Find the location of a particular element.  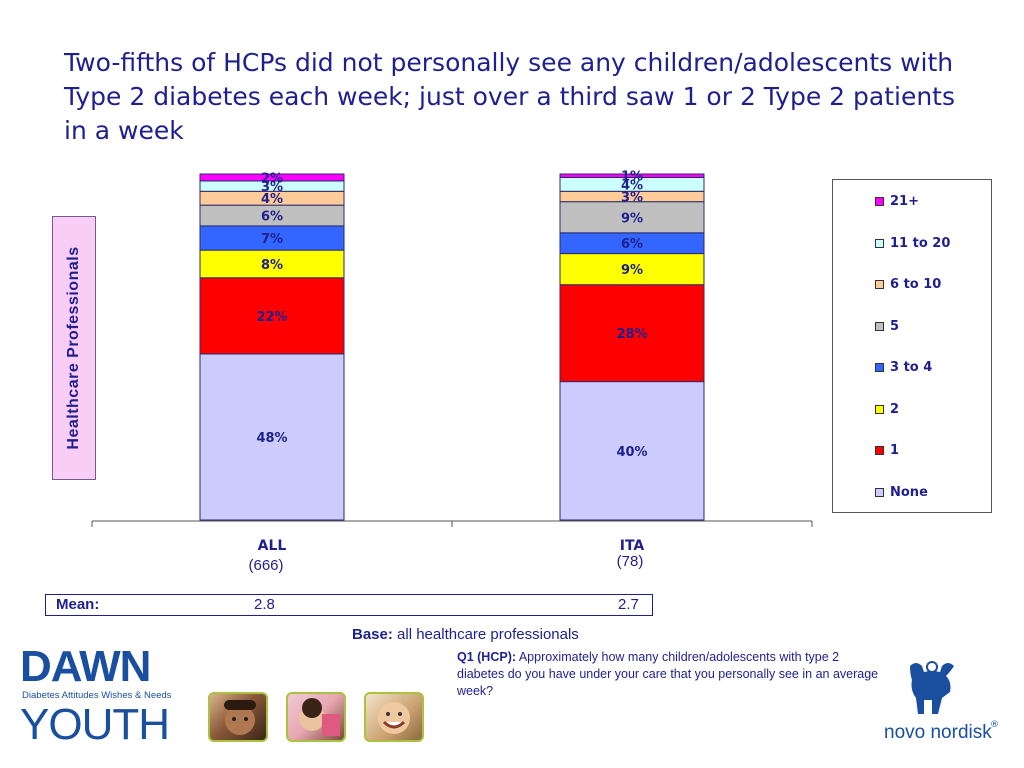

dawn-word: DAWN is located at coordinates (85, 666).